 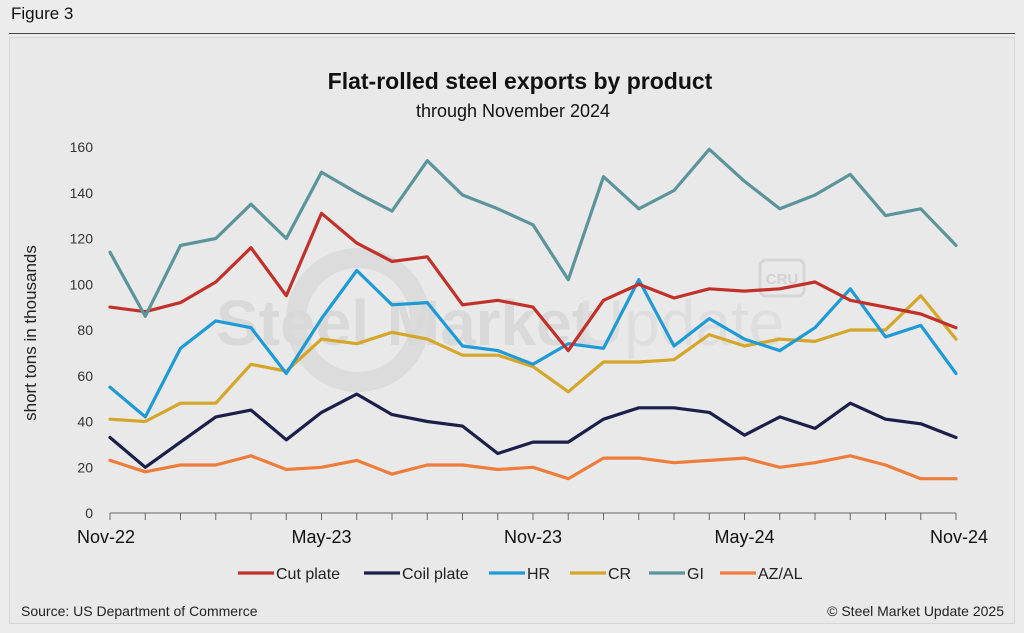 I want to click on watermark-light-text: Update, so click(x=681, y=323).